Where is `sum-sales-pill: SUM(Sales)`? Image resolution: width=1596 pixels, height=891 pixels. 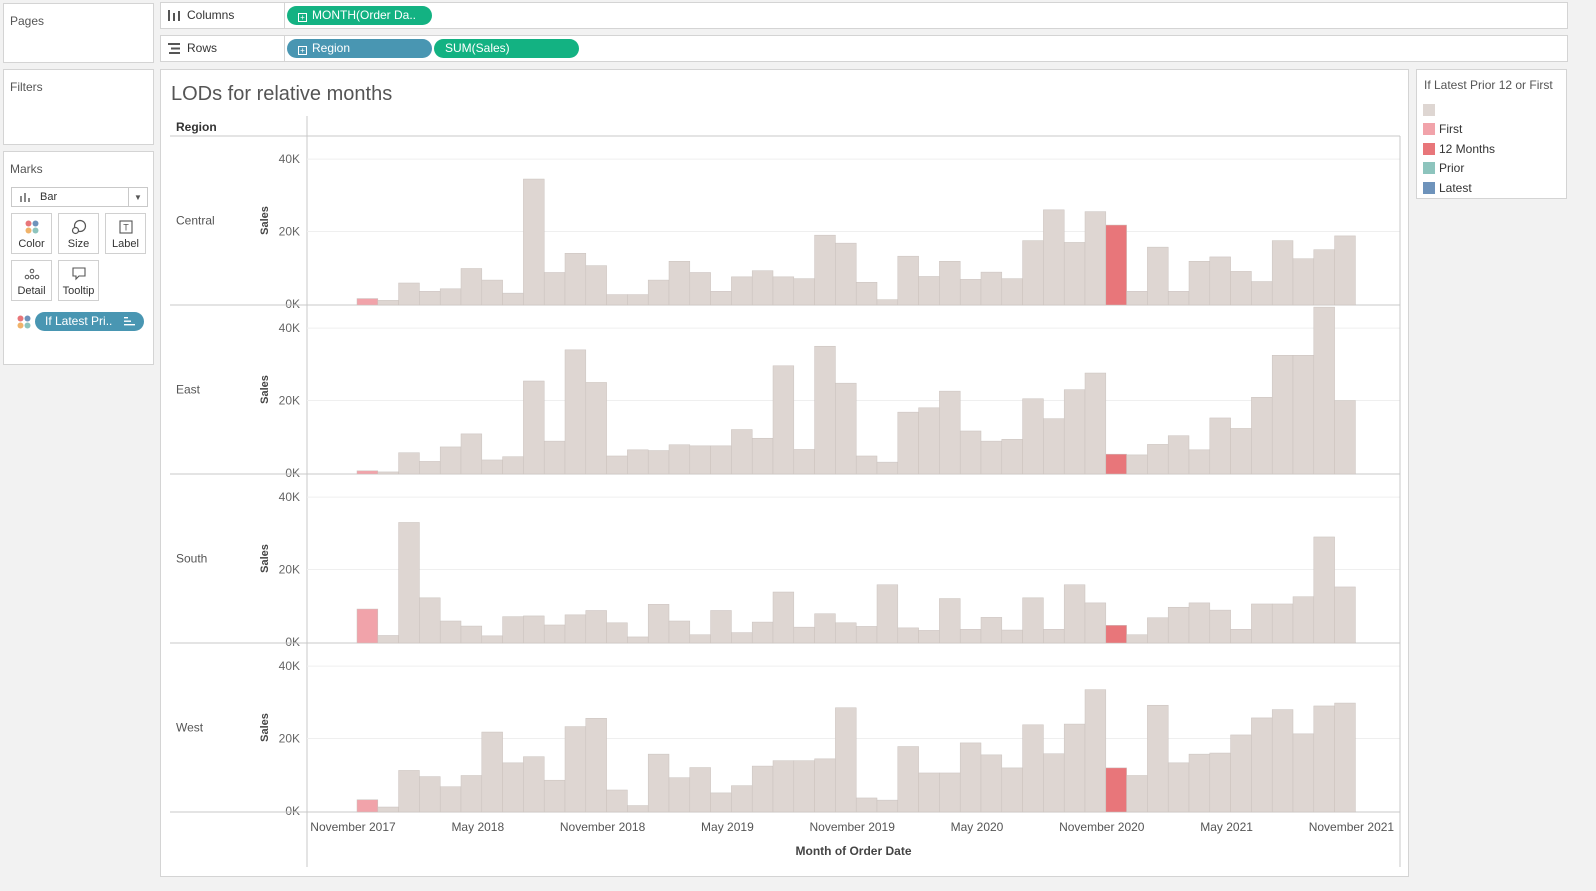
sum-sales-pill: SUM(Sales) is located at coordinates (506, 48).